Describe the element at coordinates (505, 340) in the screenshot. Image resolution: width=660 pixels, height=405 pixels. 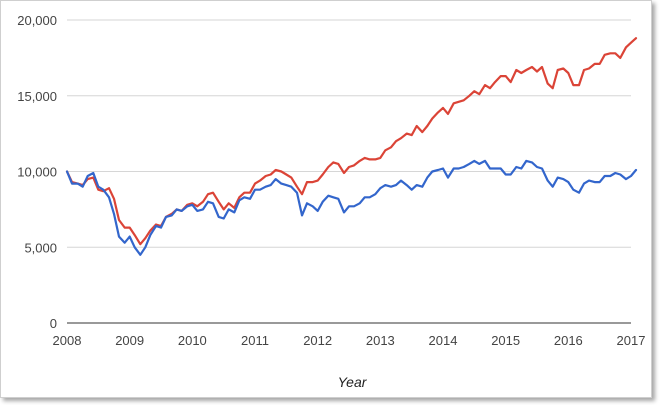
I see `x-tick-label: 2015` at that location.